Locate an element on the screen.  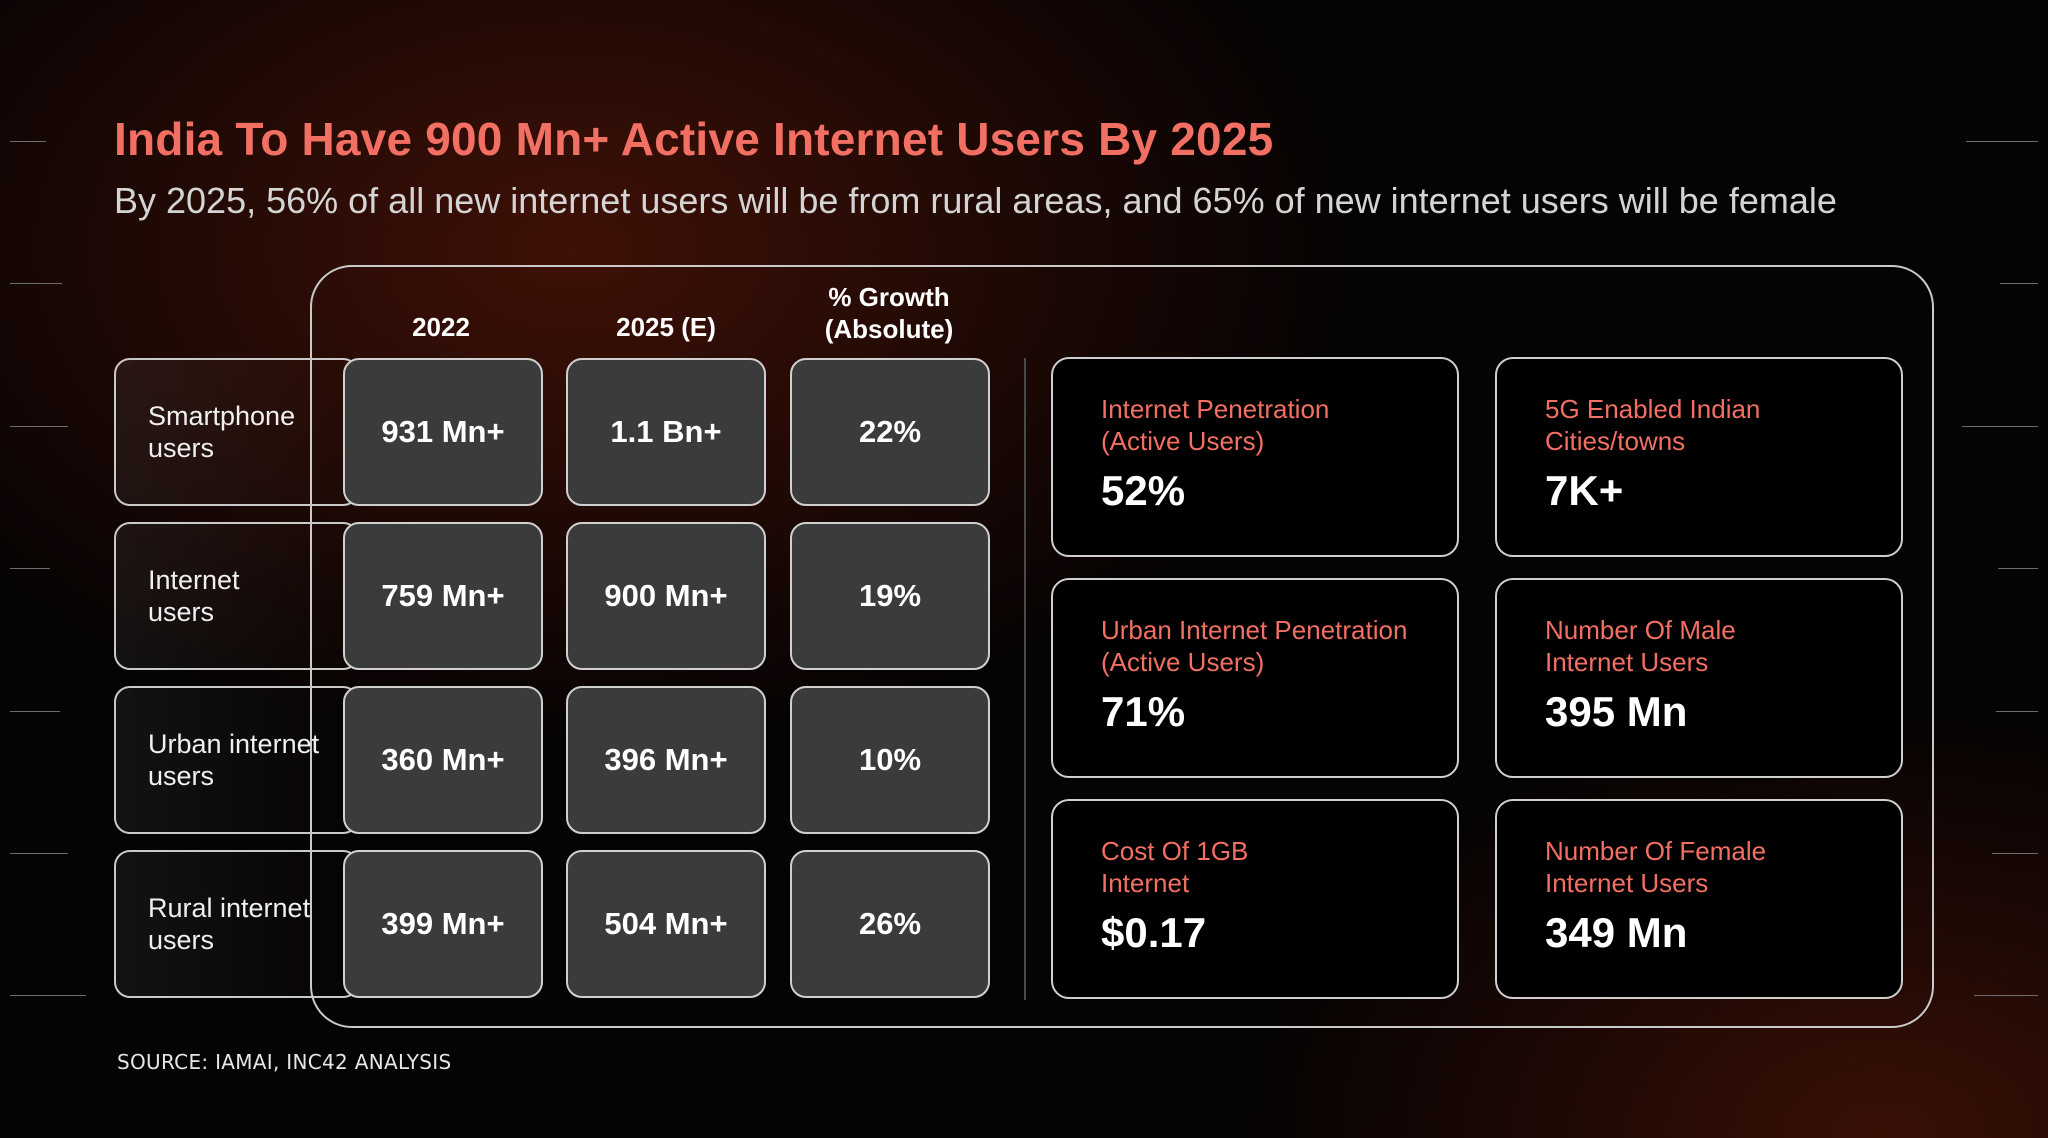
table-cell: 26% is located at coordinates (890, 924).